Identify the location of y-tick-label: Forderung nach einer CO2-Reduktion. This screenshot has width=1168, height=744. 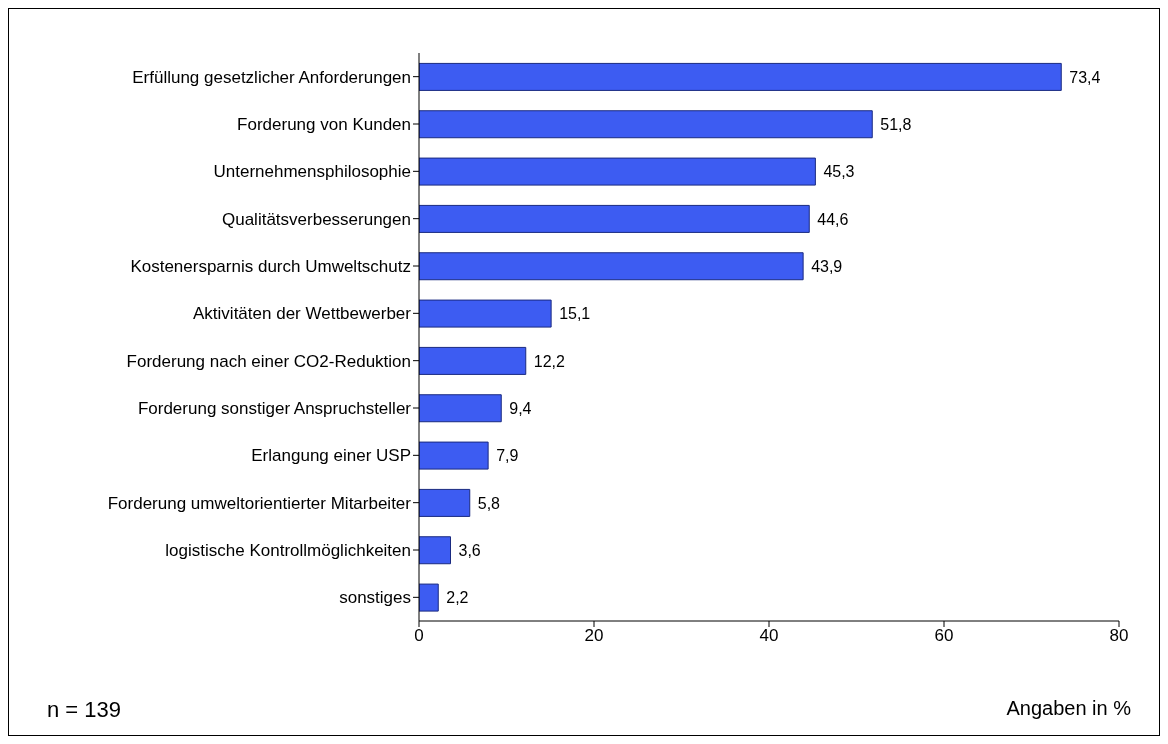
(268, 361).